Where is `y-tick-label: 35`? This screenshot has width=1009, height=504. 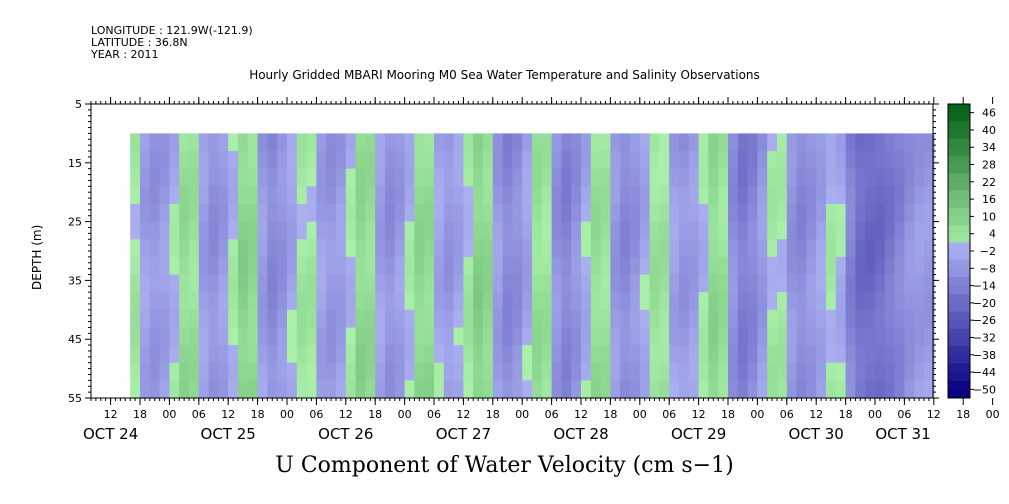
y-tick-label: 35 is located at coordinates (75, 280).